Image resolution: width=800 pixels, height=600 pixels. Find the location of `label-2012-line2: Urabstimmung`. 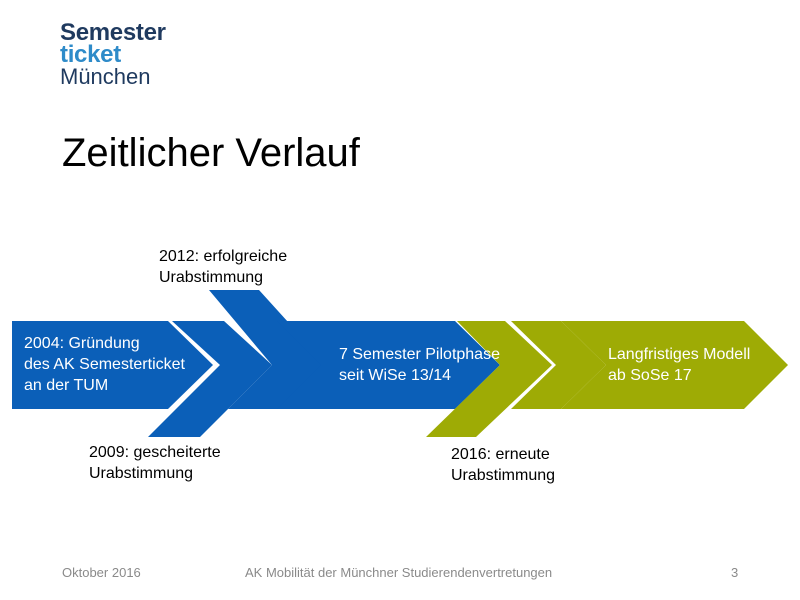

label-2012-line2: Urabstimmung is located at coordinates (211, 277).